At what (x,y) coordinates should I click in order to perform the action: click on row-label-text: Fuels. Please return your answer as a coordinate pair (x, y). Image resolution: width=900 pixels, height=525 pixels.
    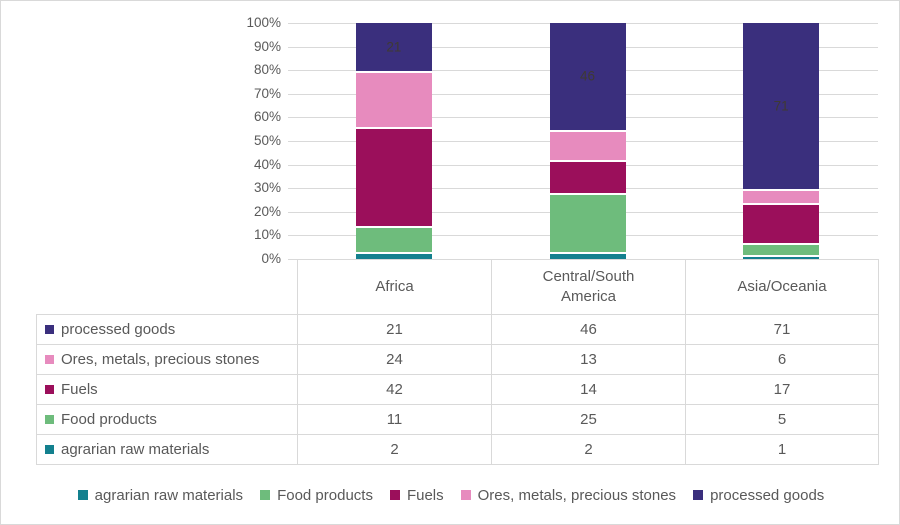
    Looking at the image, I should click on (79, 389).